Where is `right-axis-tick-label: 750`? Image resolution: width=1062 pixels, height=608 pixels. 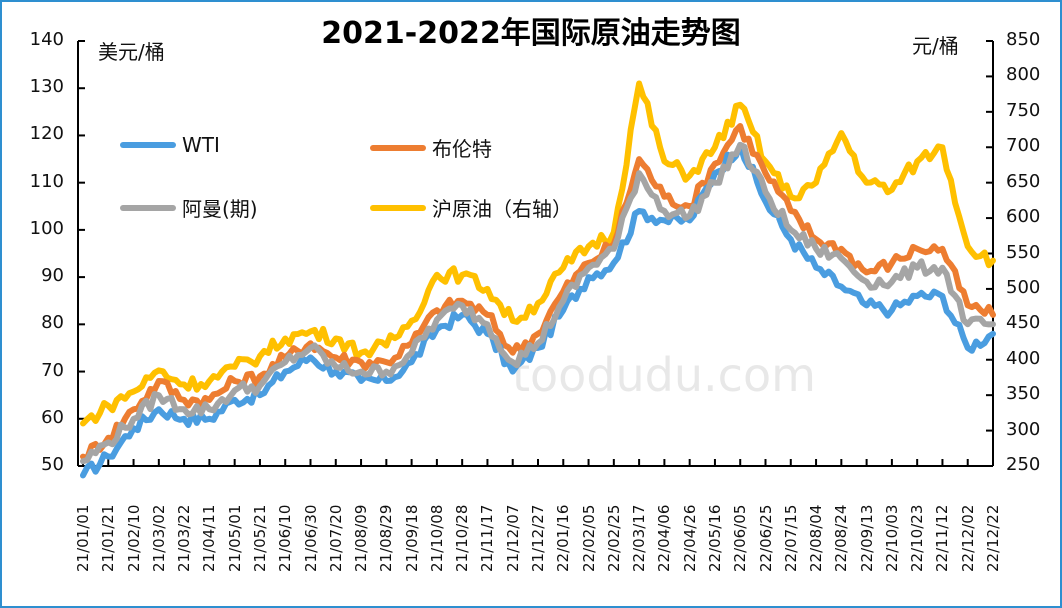
right-axis-tick-label: 750 is located at coordinates (1023, 110).